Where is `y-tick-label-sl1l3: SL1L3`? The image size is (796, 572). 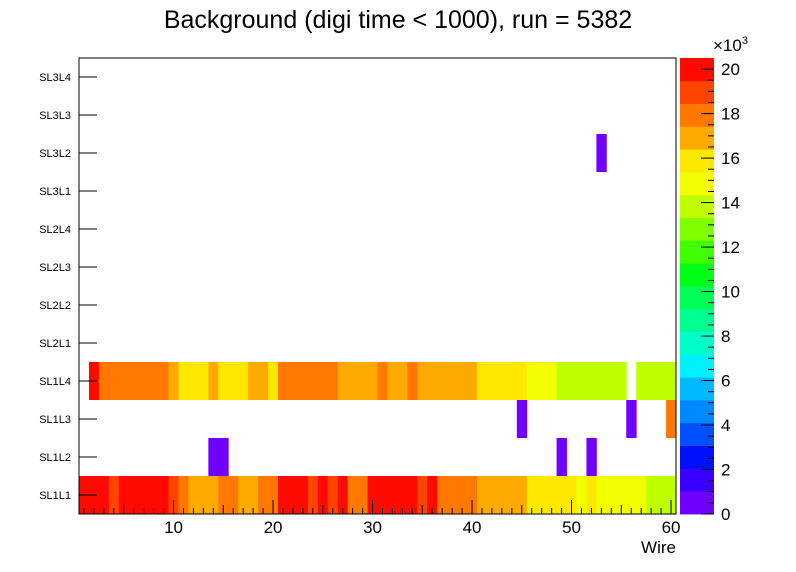 y-tick-label-sl1l3: SL1L3 is located at coordinates (55, 420).